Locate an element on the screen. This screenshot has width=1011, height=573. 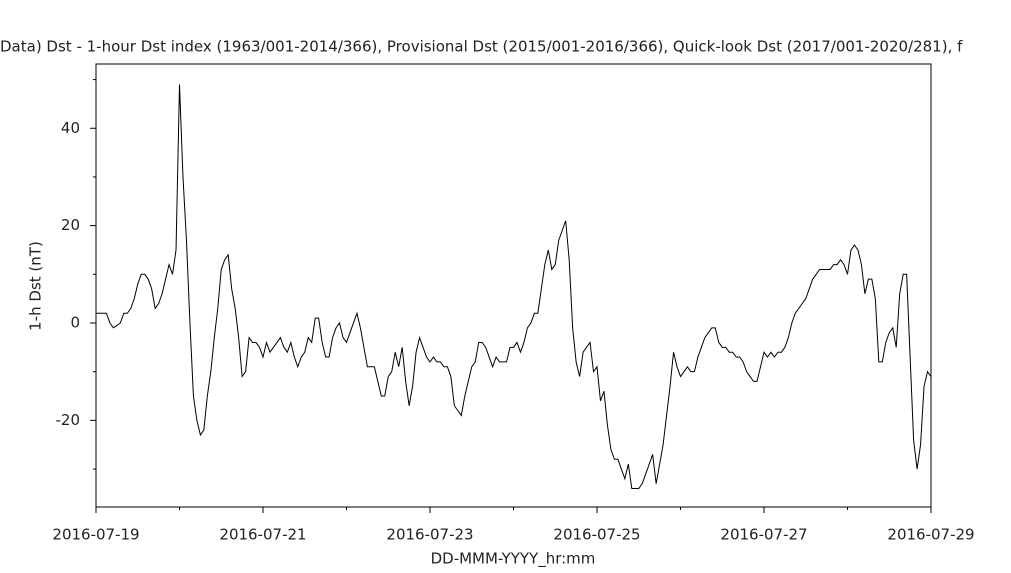
x-tick-label: 2016-07-27 is located at coordinates (763, 535).